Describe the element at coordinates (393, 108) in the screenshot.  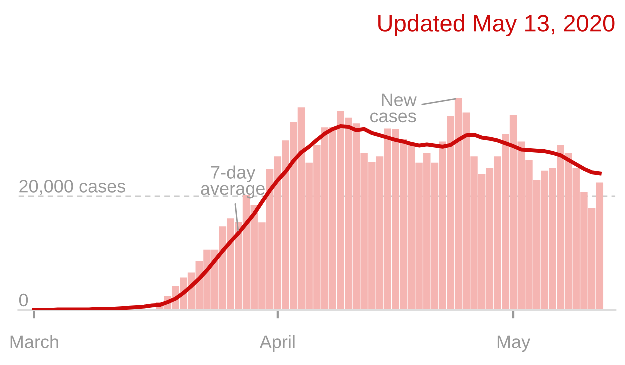
I see `series-label: New cases` at that location.